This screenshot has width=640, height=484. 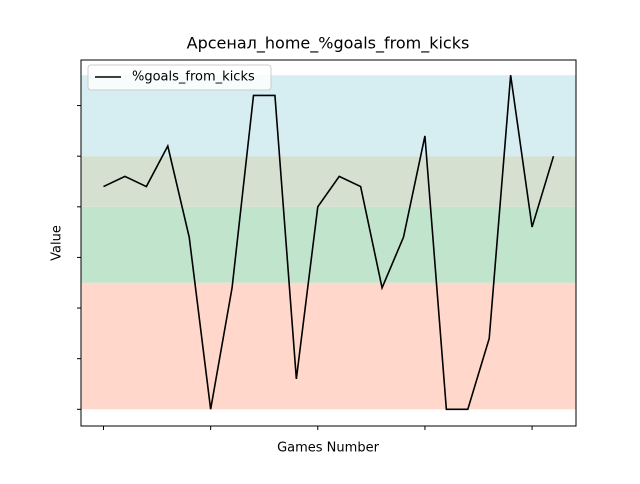 What do you see at coordinates (57, 243) in the screenshot?
I see `y-axis-label: Value` at bounding box center [57, 243].